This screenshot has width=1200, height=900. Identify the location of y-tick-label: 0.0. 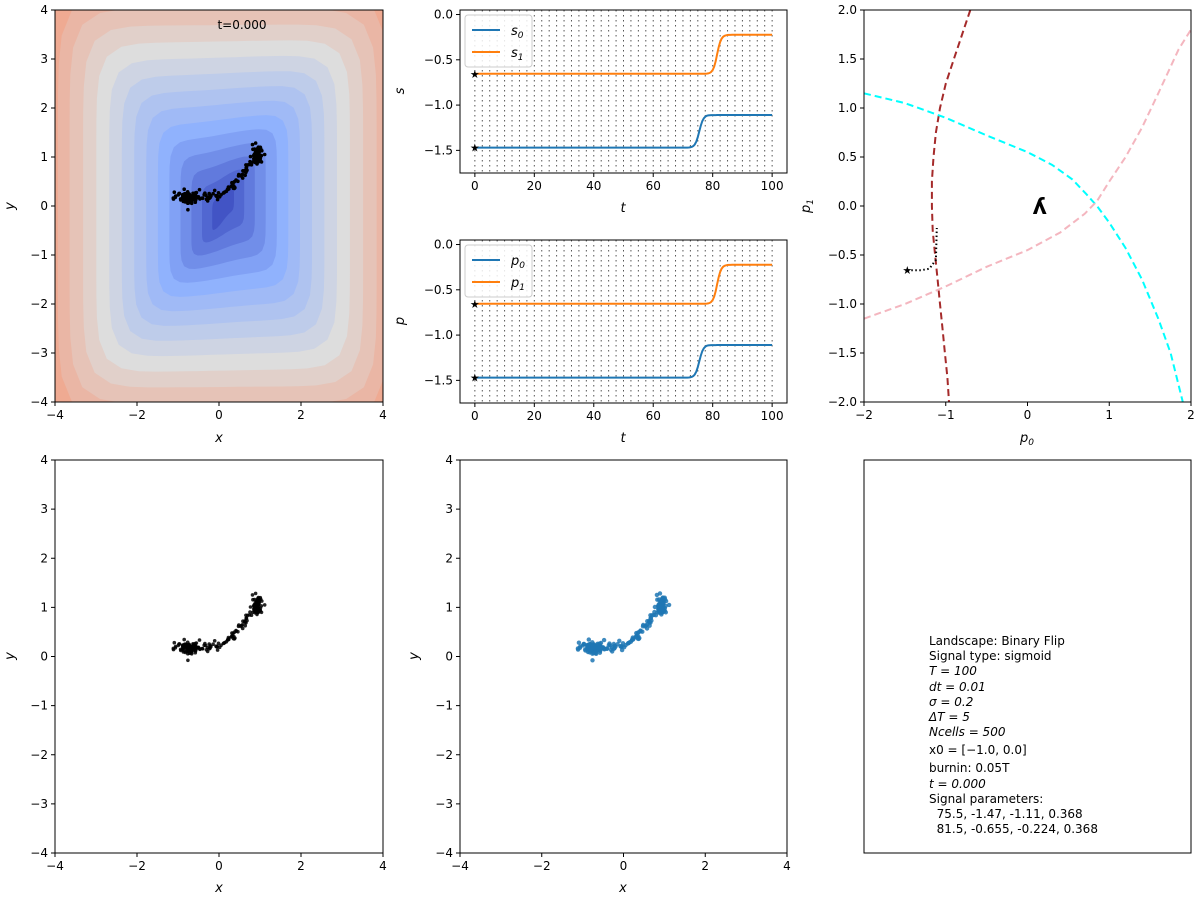
(847, 206).